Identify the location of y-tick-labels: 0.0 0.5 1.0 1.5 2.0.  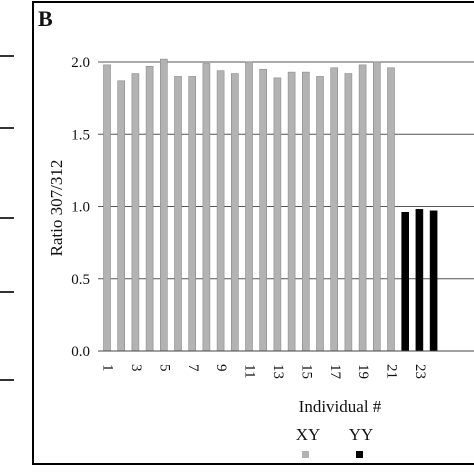
(80, 207).